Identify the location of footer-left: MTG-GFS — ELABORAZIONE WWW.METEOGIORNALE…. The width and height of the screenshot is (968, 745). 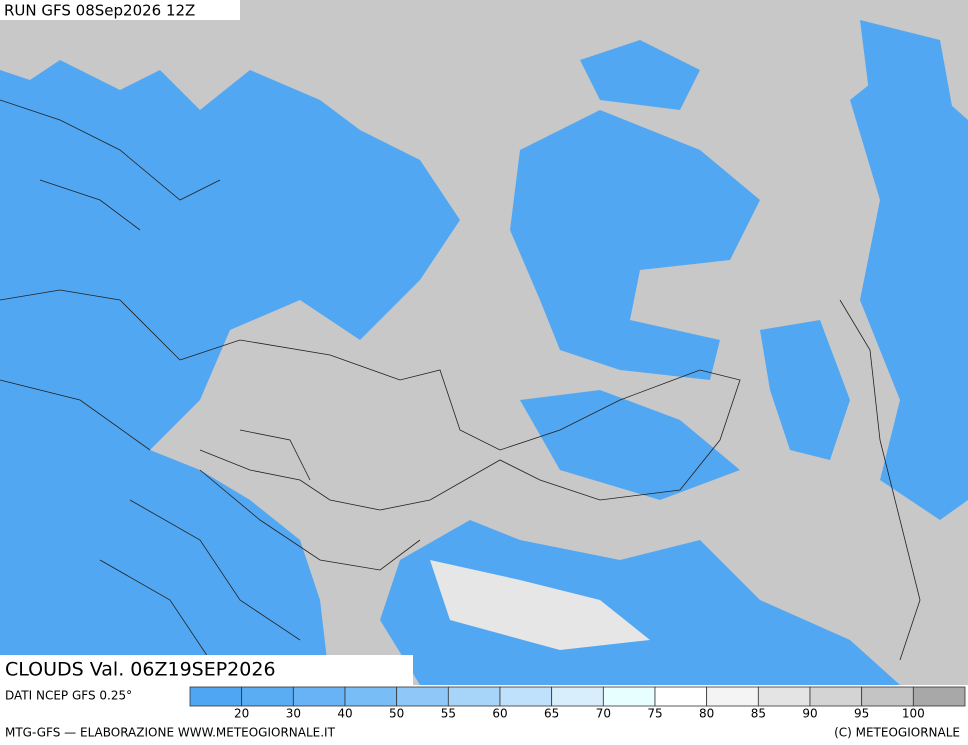
(170, 733).